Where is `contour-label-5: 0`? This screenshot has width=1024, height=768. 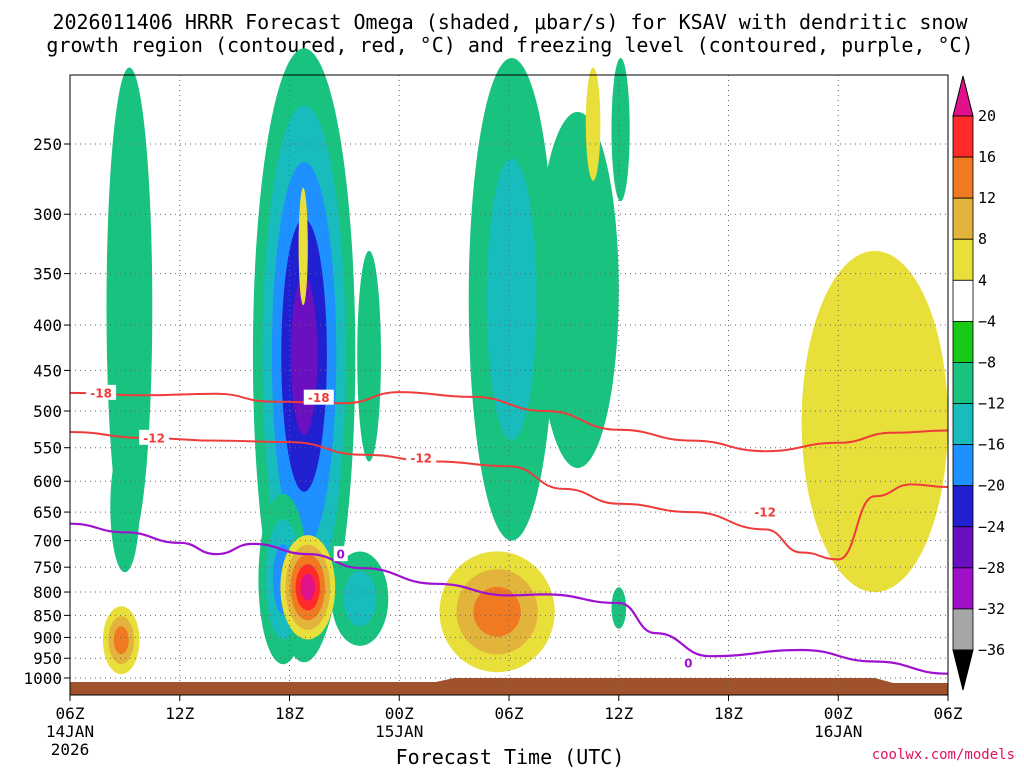
contour-label-5: 0 is located at coordinates (341, 555).